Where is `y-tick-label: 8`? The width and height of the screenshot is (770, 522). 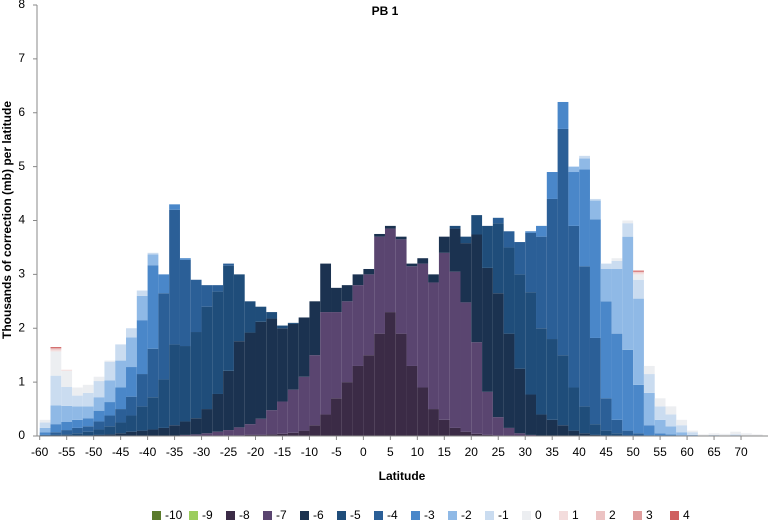 y-tick-label: 8 is located at coordinates (21, 5).